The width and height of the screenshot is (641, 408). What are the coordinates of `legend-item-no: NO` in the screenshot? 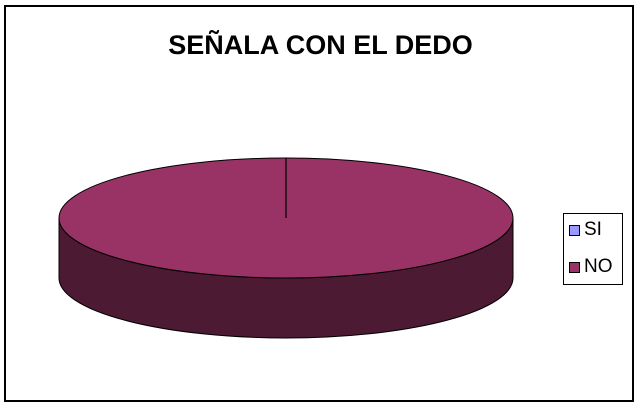 It's located at (591, 267).